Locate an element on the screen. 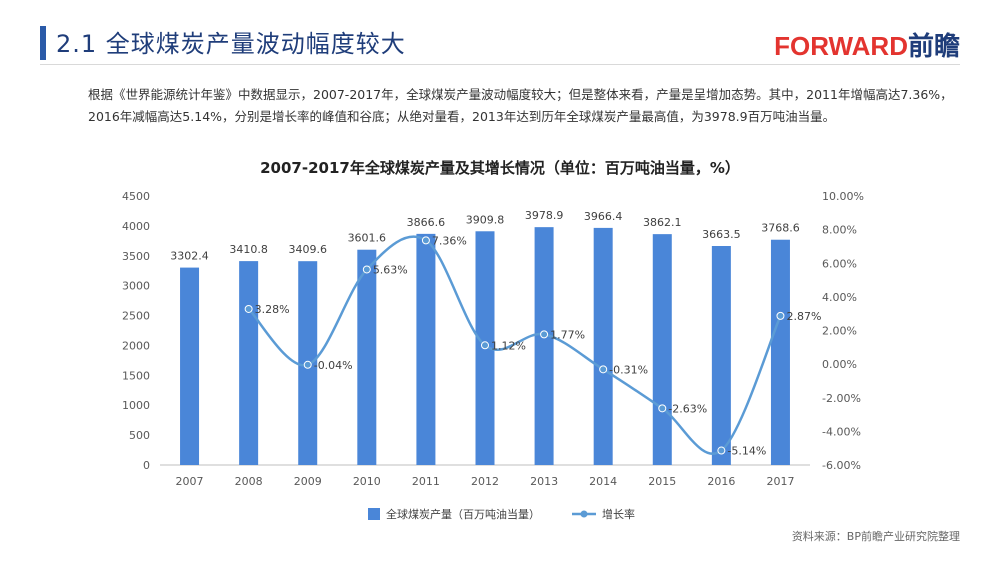 The height and width of the screenshot is (563, 1000). page-title: 2.1 全球煤炭产量波动幅度较大 is located at coordinates (231, 44).